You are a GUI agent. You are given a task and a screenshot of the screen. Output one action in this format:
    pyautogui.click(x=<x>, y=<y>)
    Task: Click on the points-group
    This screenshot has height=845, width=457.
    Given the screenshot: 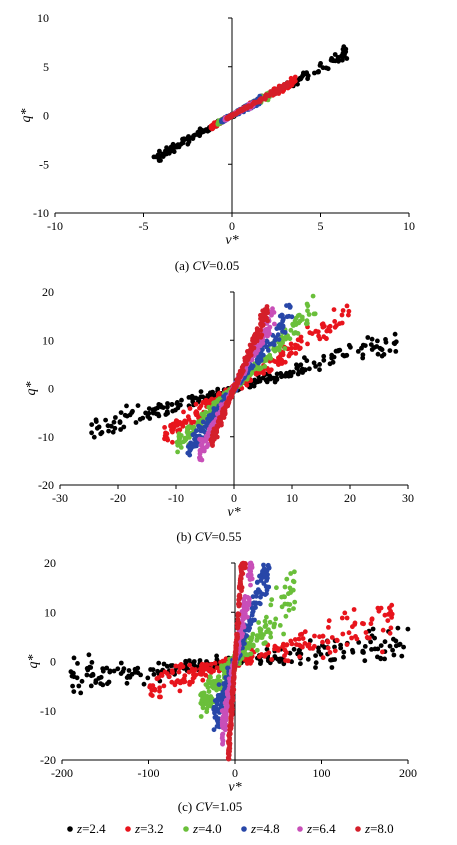 What is the action you would take?
    pyautogui.click(x=244, y=378)
    